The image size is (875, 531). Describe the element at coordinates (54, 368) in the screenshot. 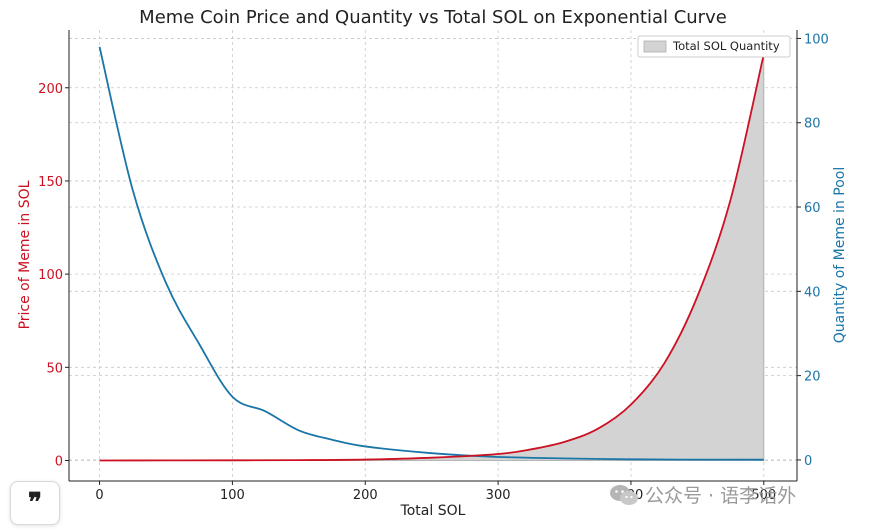

I see `left-tick-label: 50` at that location.